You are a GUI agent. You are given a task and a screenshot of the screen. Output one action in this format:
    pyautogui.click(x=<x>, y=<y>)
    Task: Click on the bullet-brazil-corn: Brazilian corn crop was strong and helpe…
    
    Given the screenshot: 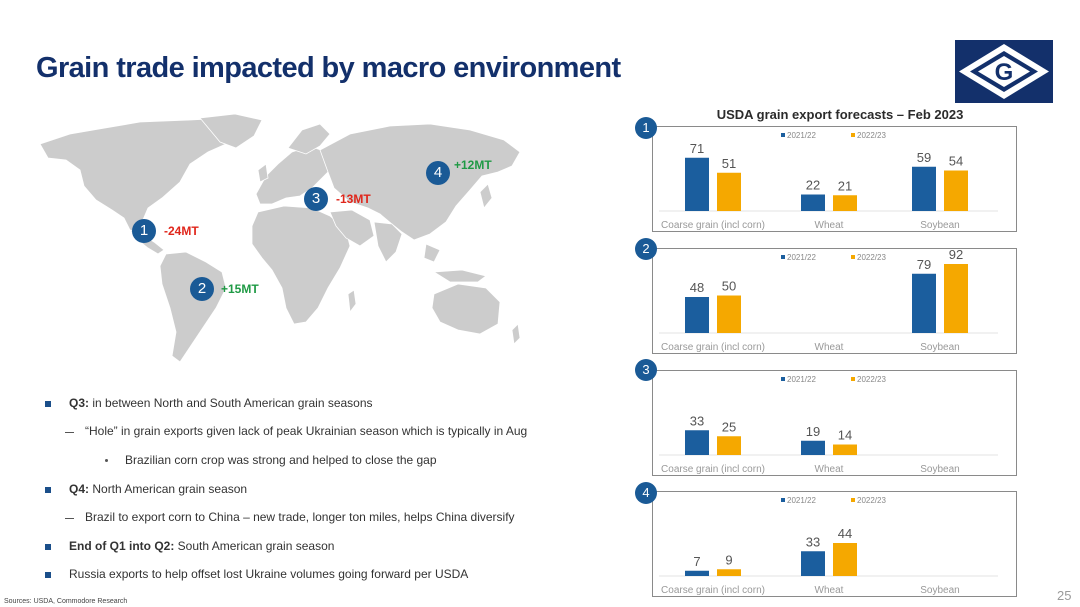 What is the action you would take?
    pyautogui.click(x=281, y=460)
    